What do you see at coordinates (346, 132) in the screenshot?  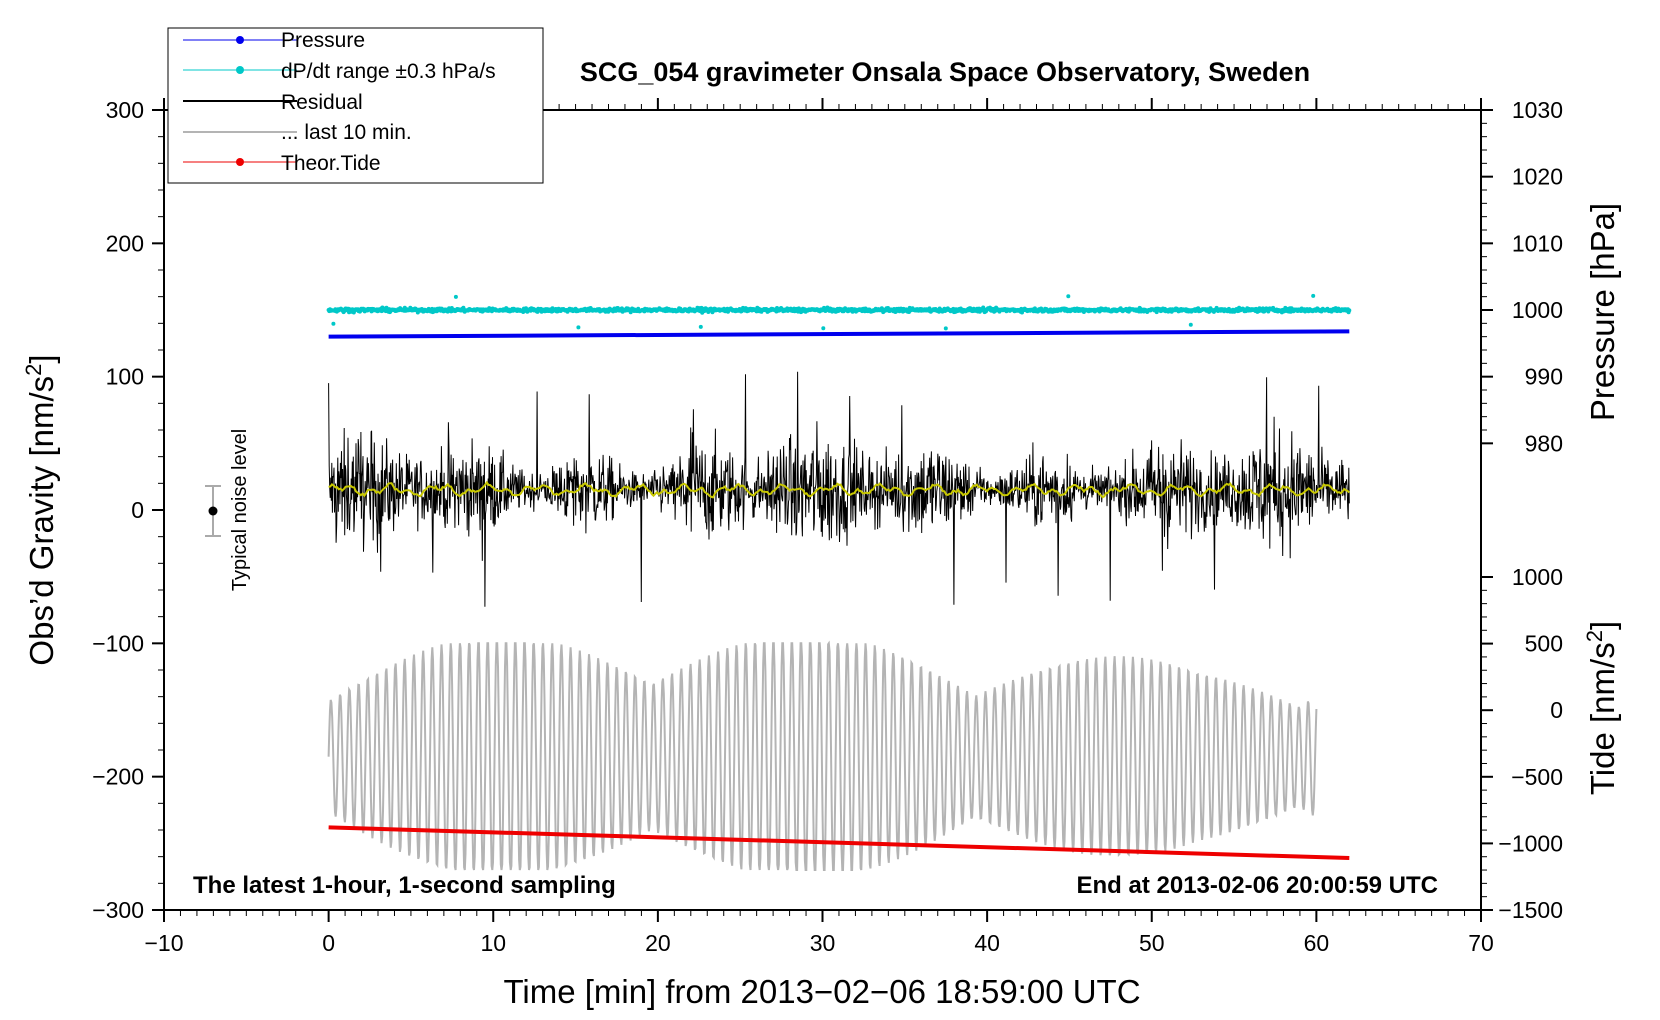 I see `legend-label-last10: ... last 10 min.` at bounding box center [346, 132].